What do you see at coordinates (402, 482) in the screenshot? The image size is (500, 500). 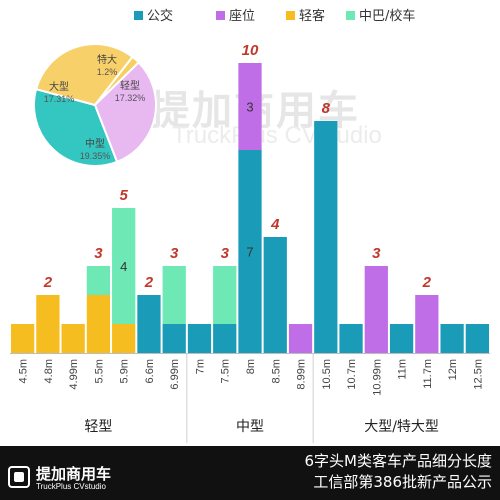 I see `footer-subtitle: 工信部第386批新产品公示` at bounding box center [402, 482].